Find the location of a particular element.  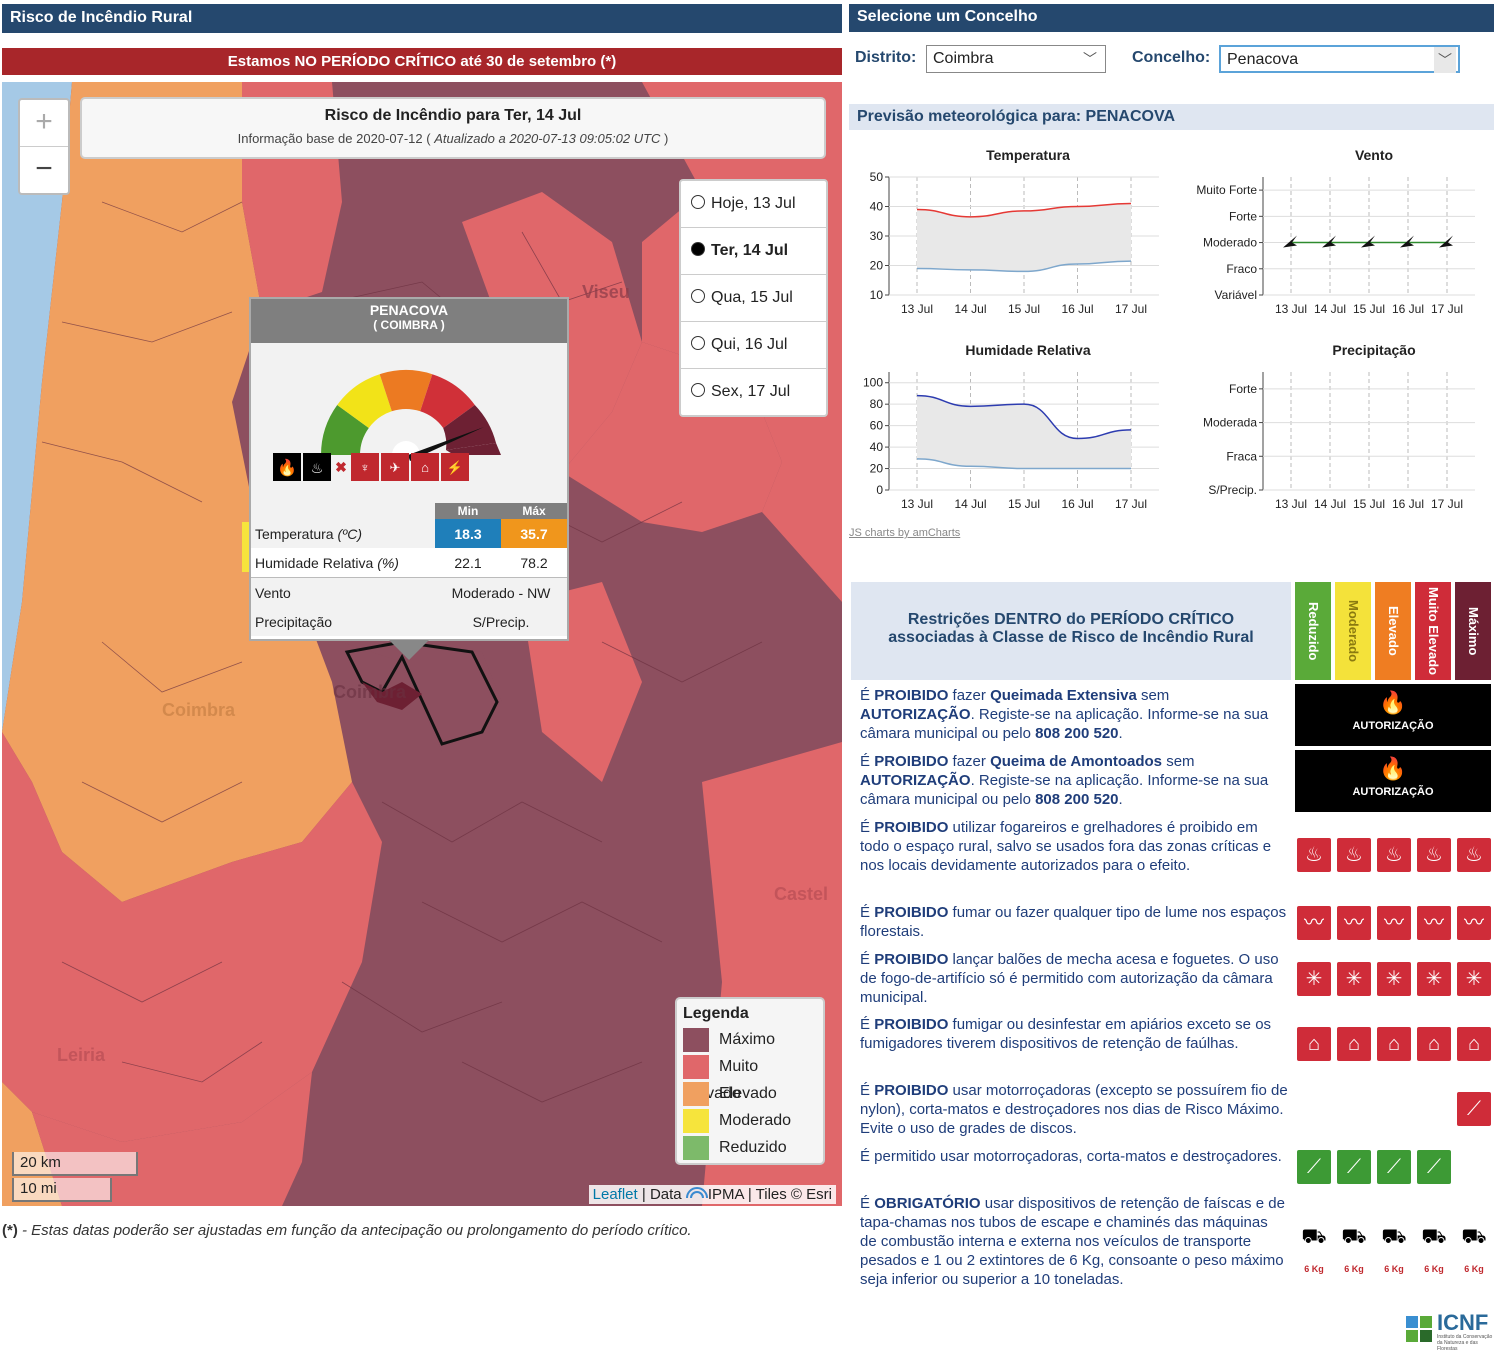

map-title: Risco de Incêndio para Ter, 14 Jul is located at coordinates (453, 115).